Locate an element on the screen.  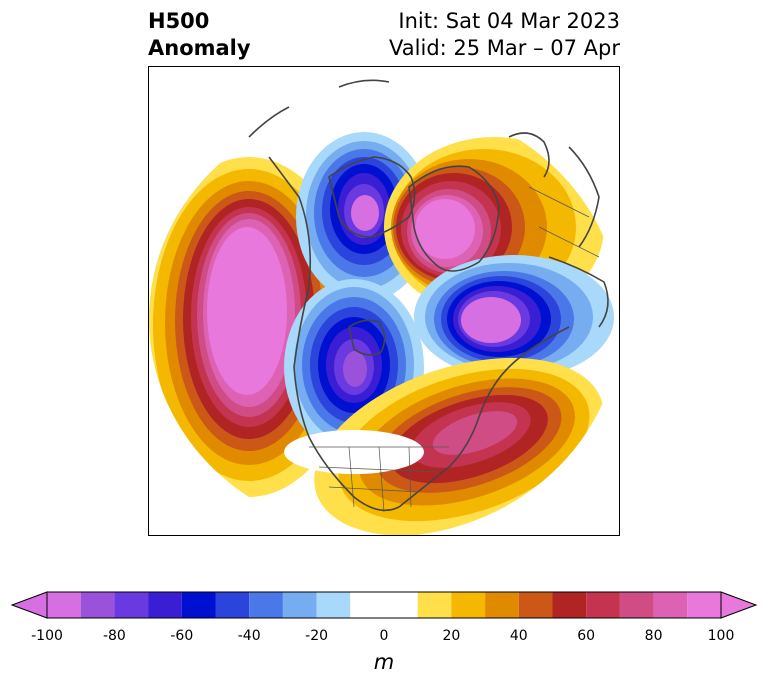
colorbar-tick-label: 100 is located at coordinates (721, 636).